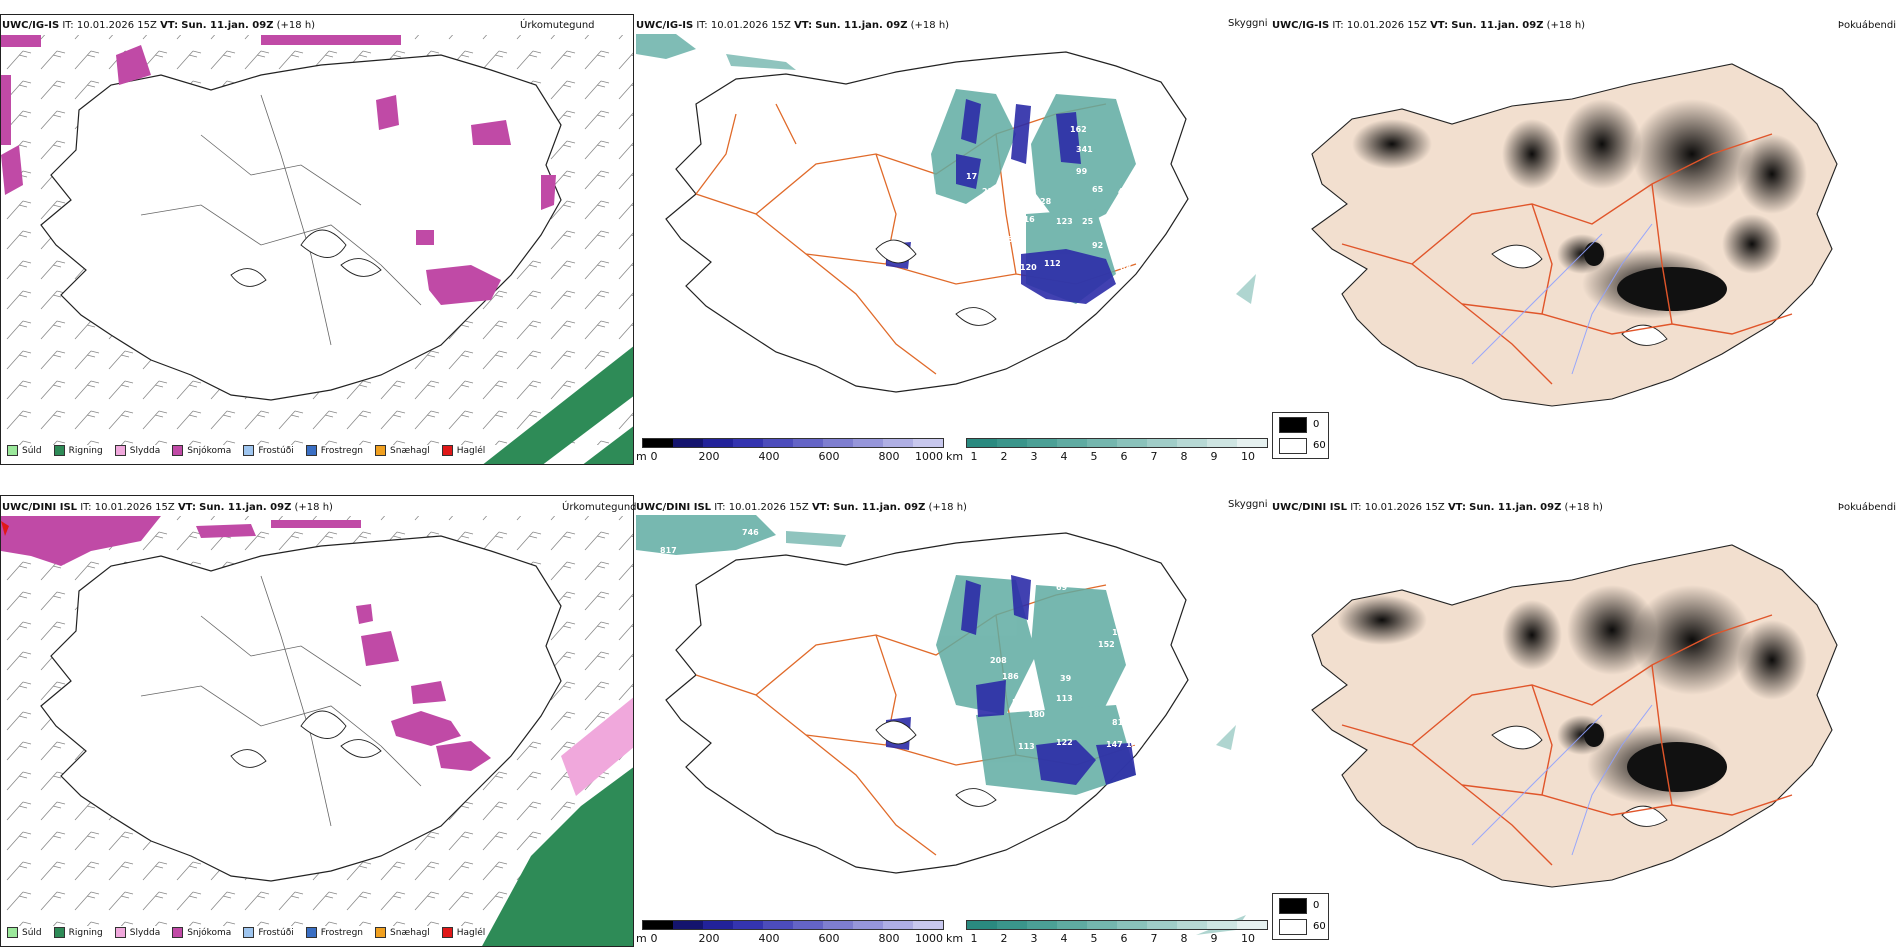  What do you see at coordinates (201, 932) in the screenshot?
I see `legend-item: Snjókoma` at bounding box center [201, 932].